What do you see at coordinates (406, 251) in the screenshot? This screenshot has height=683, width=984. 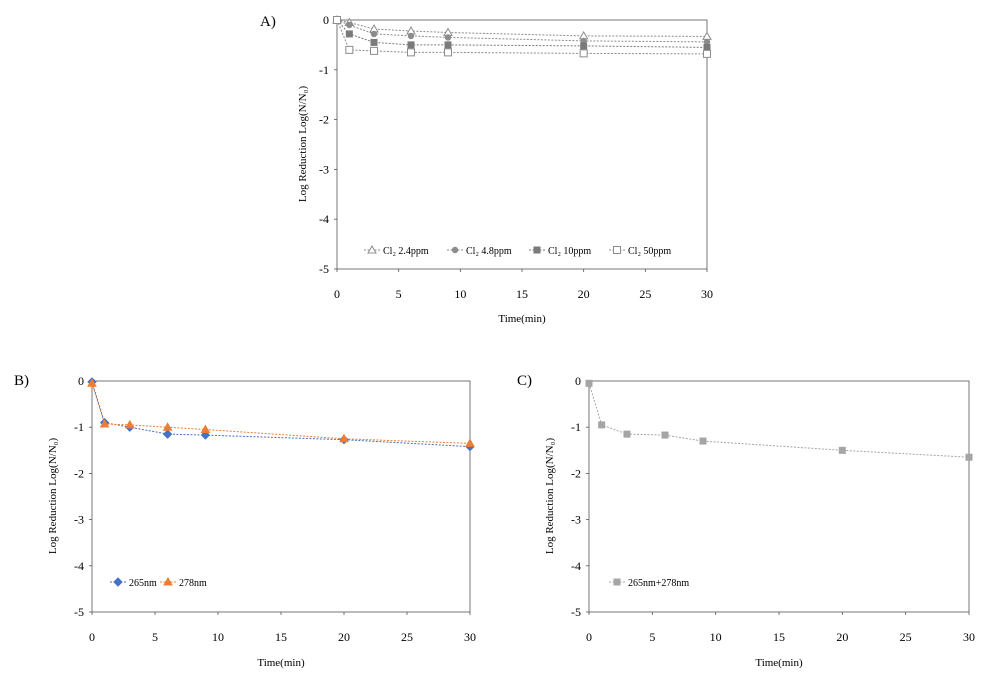 I see `legend-label: Cl₂ 2.4ppm` at bounding box center [406, 251].